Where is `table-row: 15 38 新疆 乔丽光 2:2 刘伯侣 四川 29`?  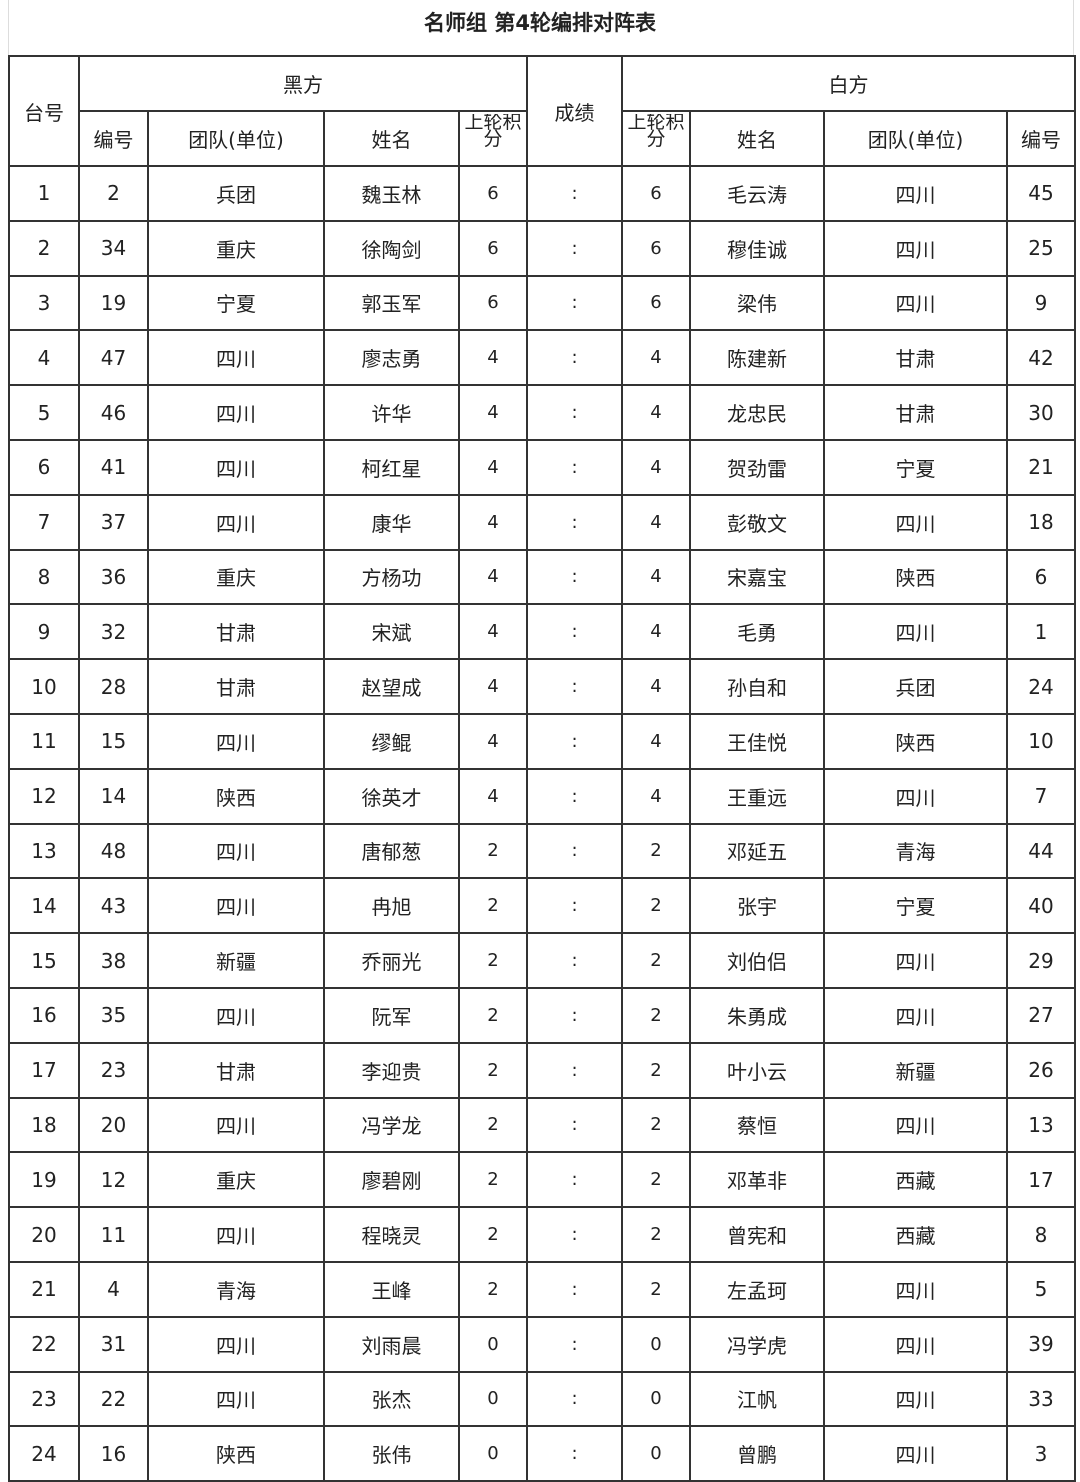 table-row: 15 38 新疆 乔丽光 2:2 刘伯侣 四川 29 is located at coordinates (542, 960).